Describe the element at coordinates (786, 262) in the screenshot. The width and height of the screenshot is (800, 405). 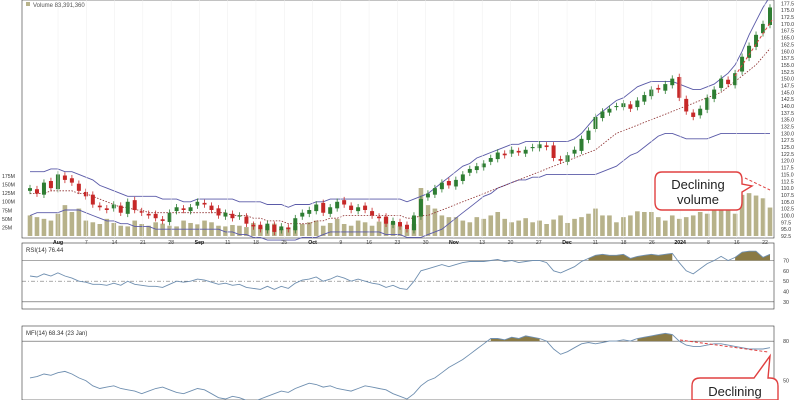
I see `indicator-tick-label: 70` at that location.